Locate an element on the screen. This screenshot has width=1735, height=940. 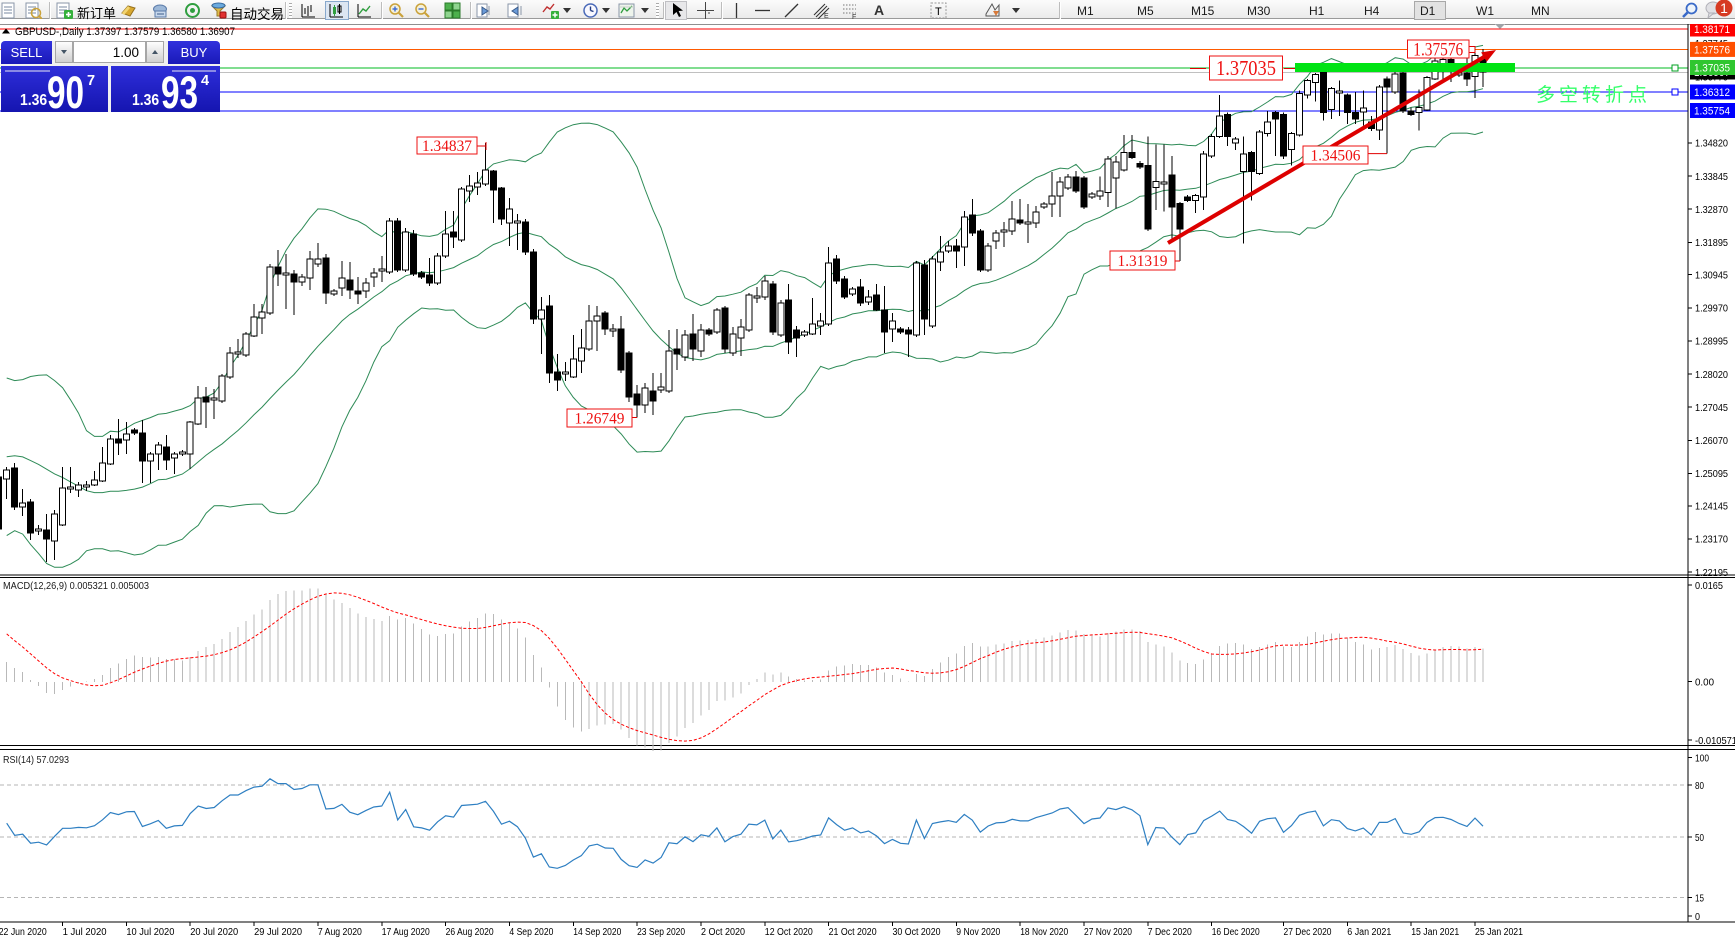
svg-text: 1.35754 is located at coordinates (1712, 112).